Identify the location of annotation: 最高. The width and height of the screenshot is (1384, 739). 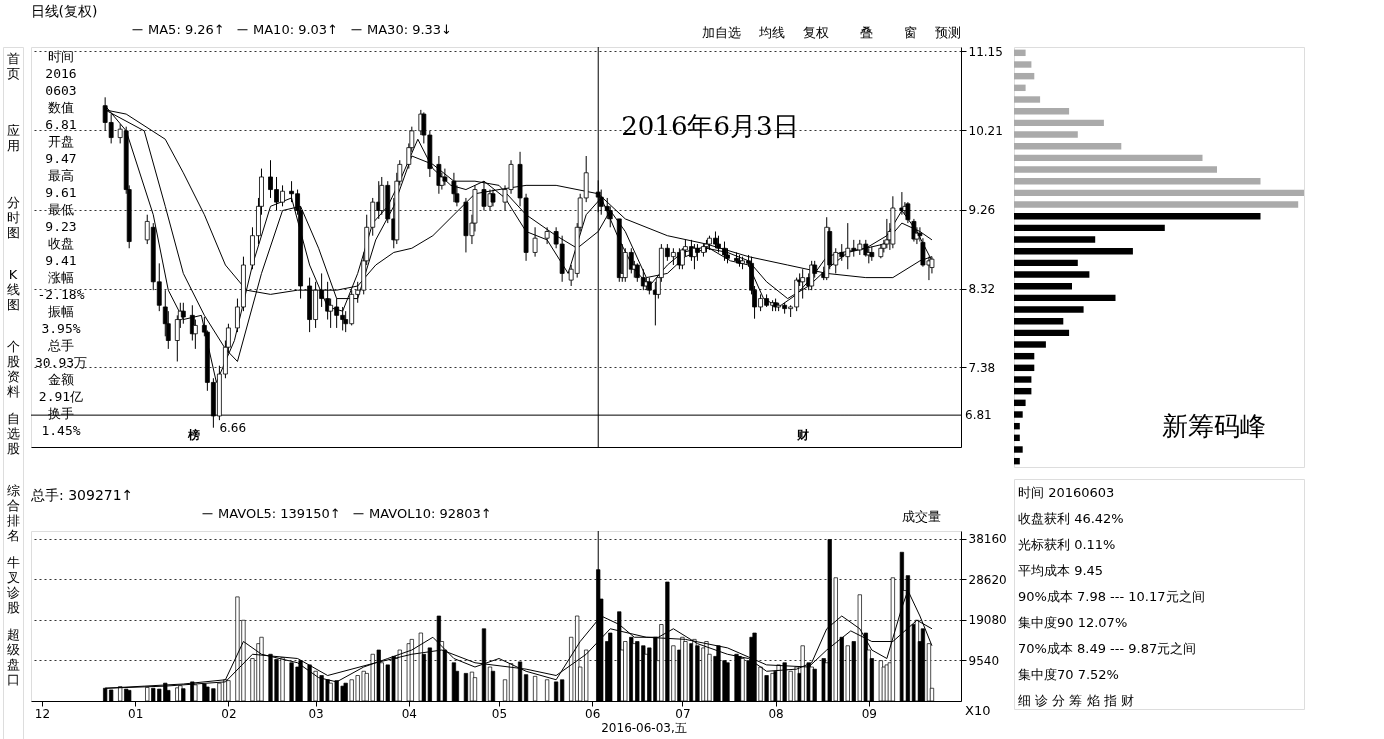
(61, 175).